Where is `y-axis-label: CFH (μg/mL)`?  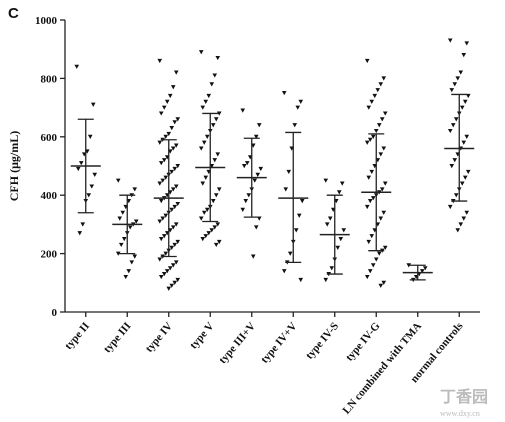 y-axis-label: CFH (μg/mL) is located at coordinates (14, 166).